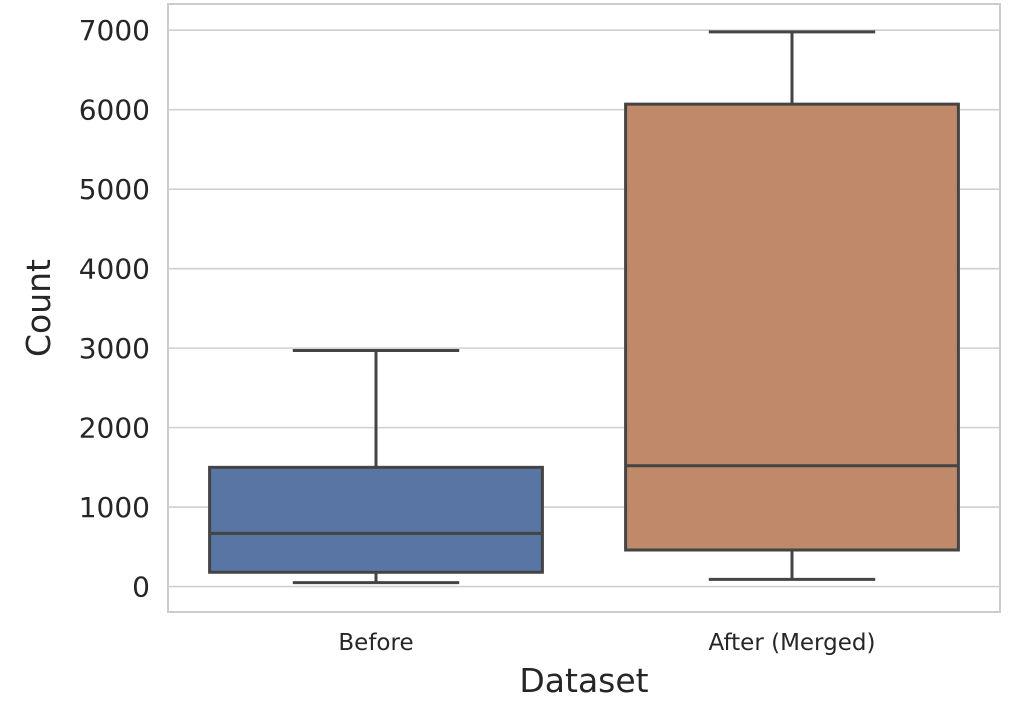 Image resolution: width=1024 pixels, height=705 pixels. Describe the element at coordinates (583, 680) in the screenshot. I see `x-axis-title: Dataset` at that location.